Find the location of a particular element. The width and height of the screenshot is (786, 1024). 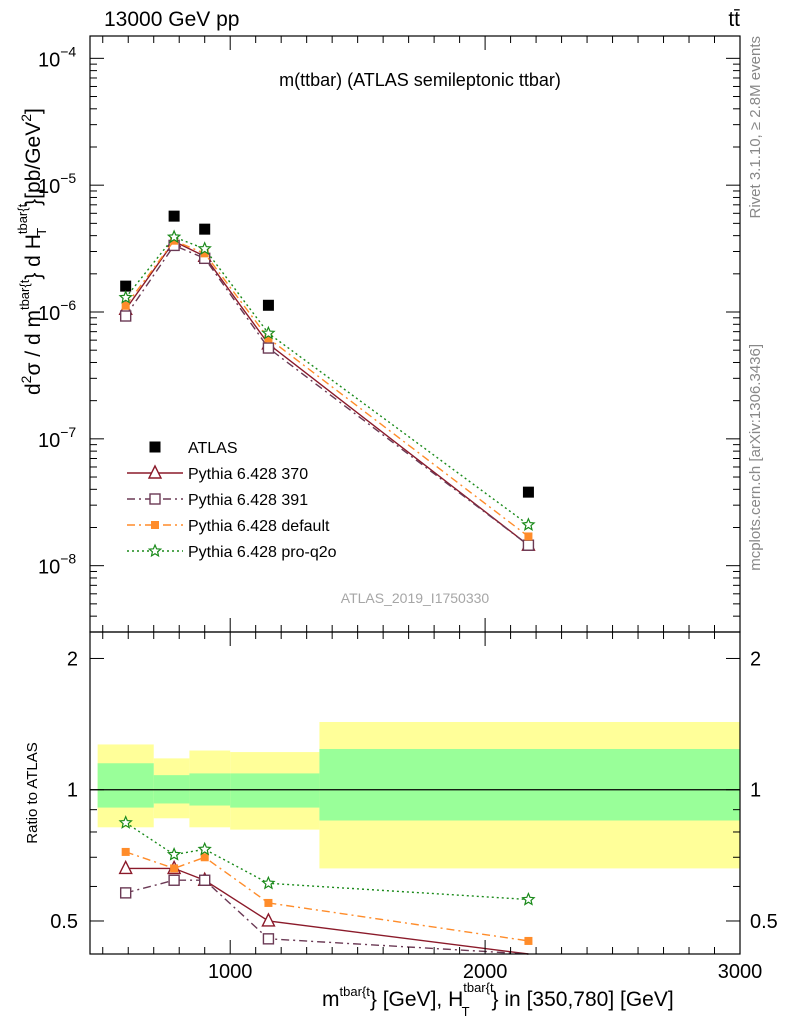

x-tick-label: 2000 is located at coordinates (485, 972).